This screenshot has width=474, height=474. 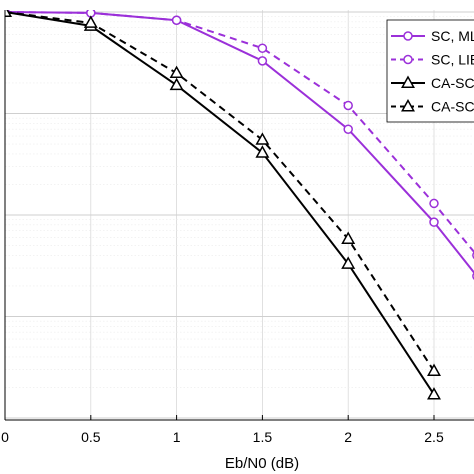 I want to click on x-tick-label: 0.5, so click(x=91, y=437).